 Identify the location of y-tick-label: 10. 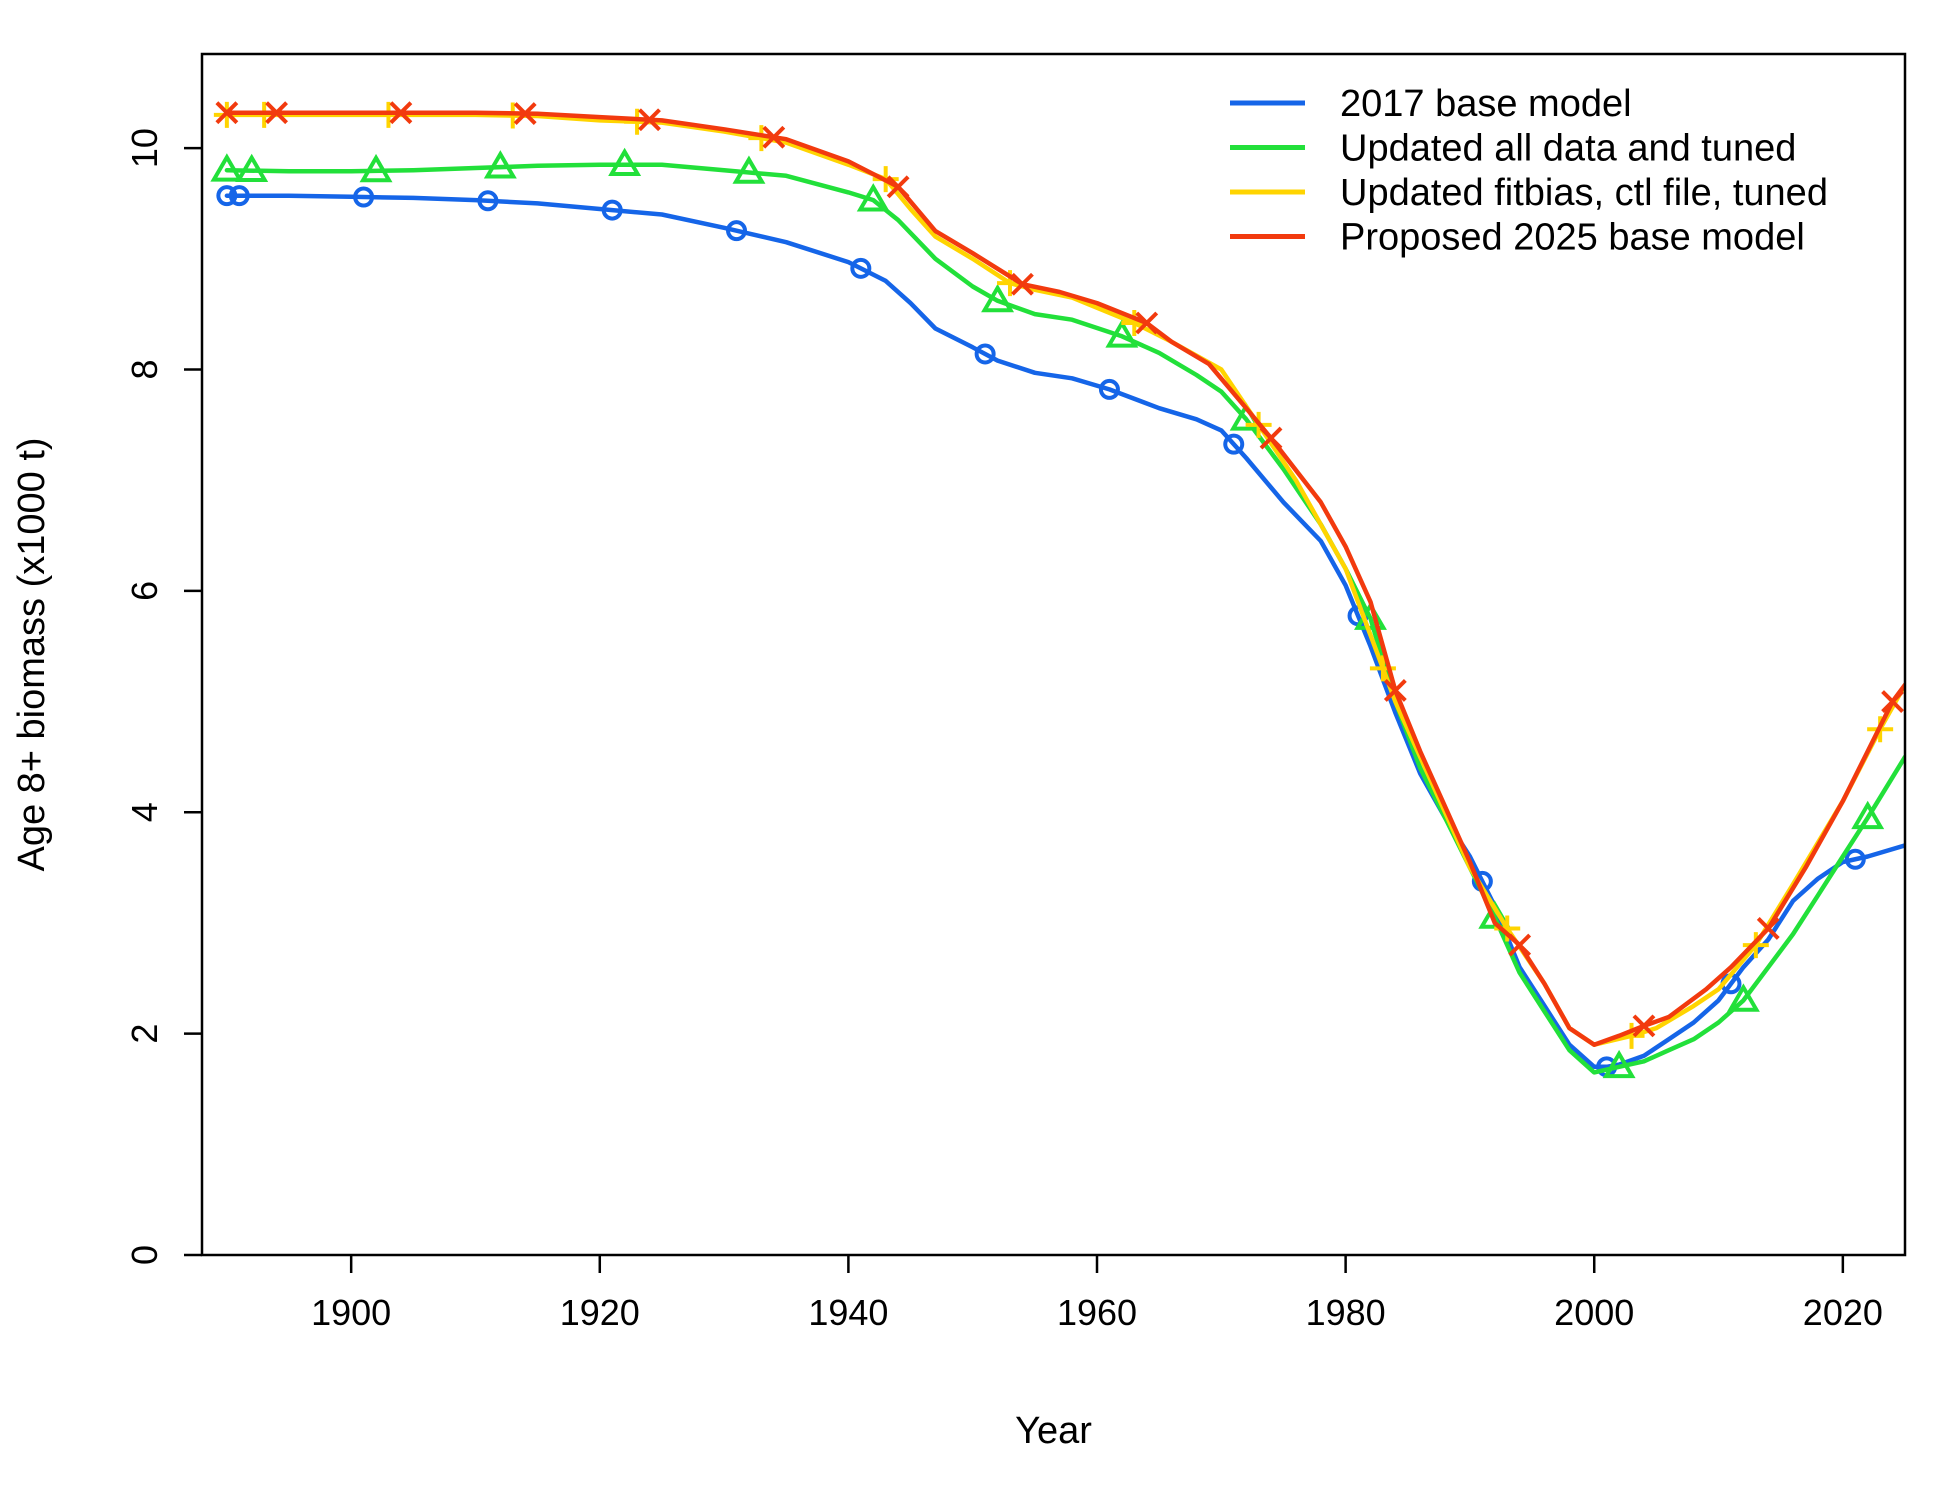
(144, 148).